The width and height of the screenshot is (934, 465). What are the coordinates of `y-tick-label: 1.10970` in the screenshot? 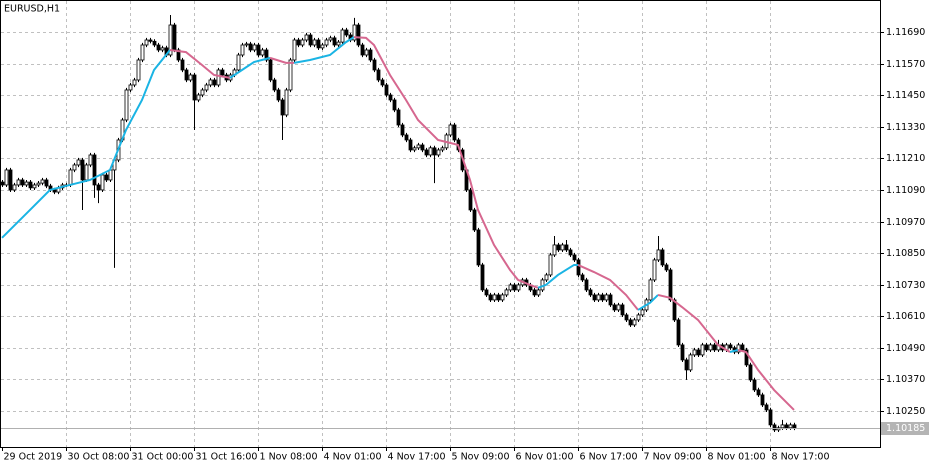 It's located at (905, 222).